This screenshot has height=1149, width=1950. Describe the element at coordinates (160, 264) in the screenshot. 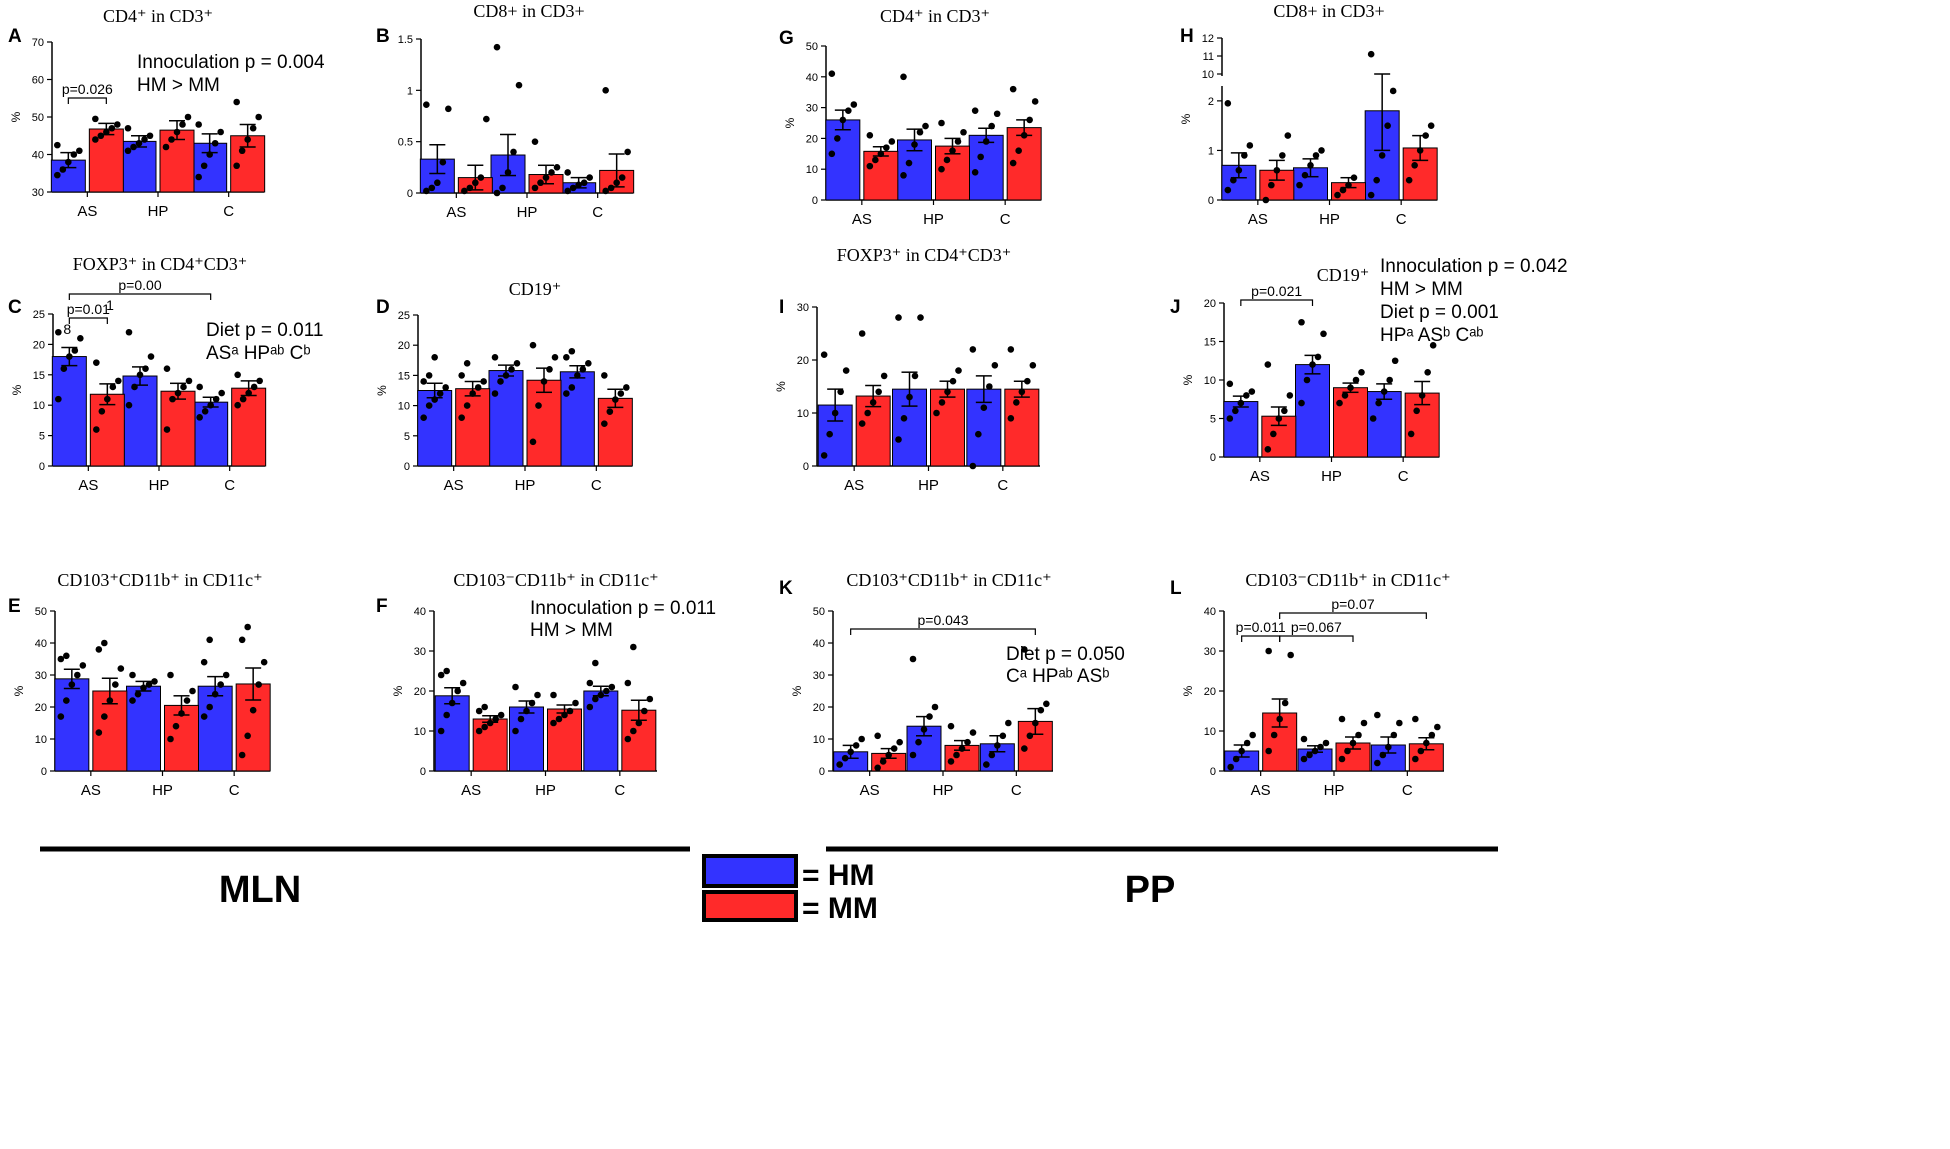

I see `chart-title-C: FOXP3⁺ in CD4⁺CD3⁺` at that location.